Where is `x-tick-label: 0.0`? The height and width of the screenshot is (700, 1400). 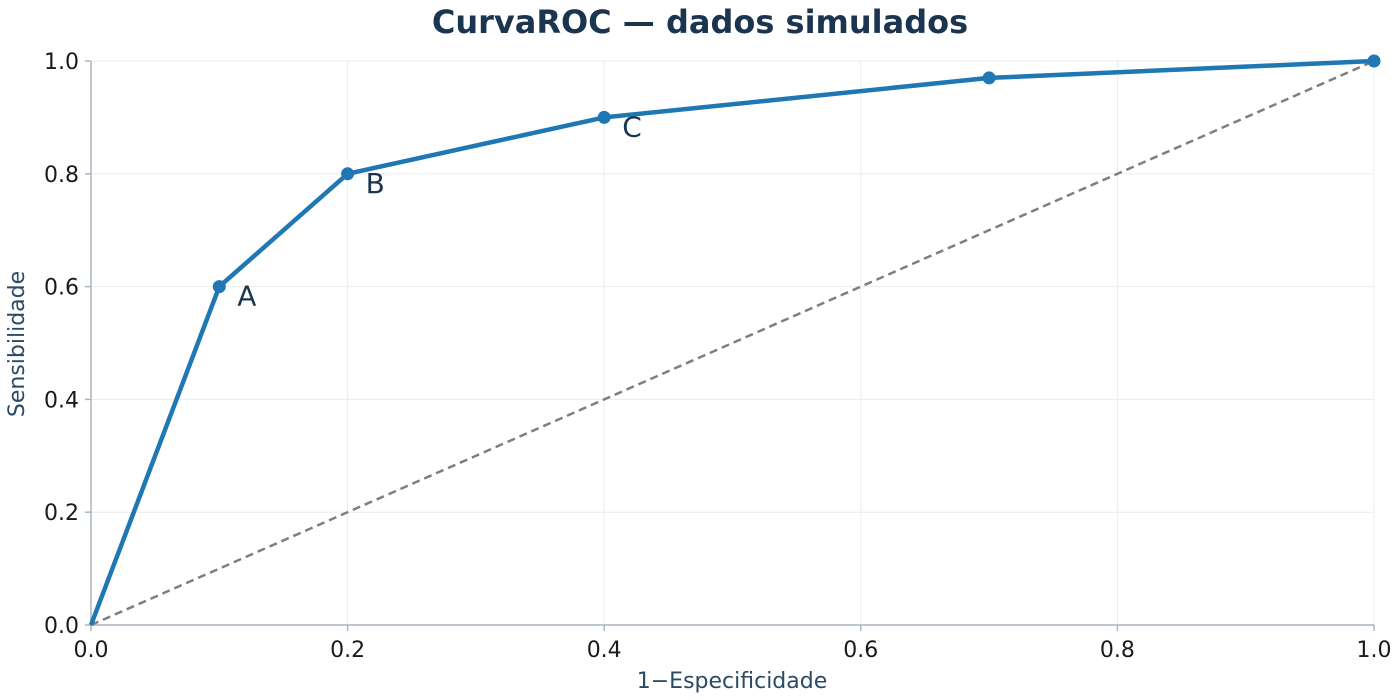 x-tick-label: 0.0 is located at coordinates (91, 650).